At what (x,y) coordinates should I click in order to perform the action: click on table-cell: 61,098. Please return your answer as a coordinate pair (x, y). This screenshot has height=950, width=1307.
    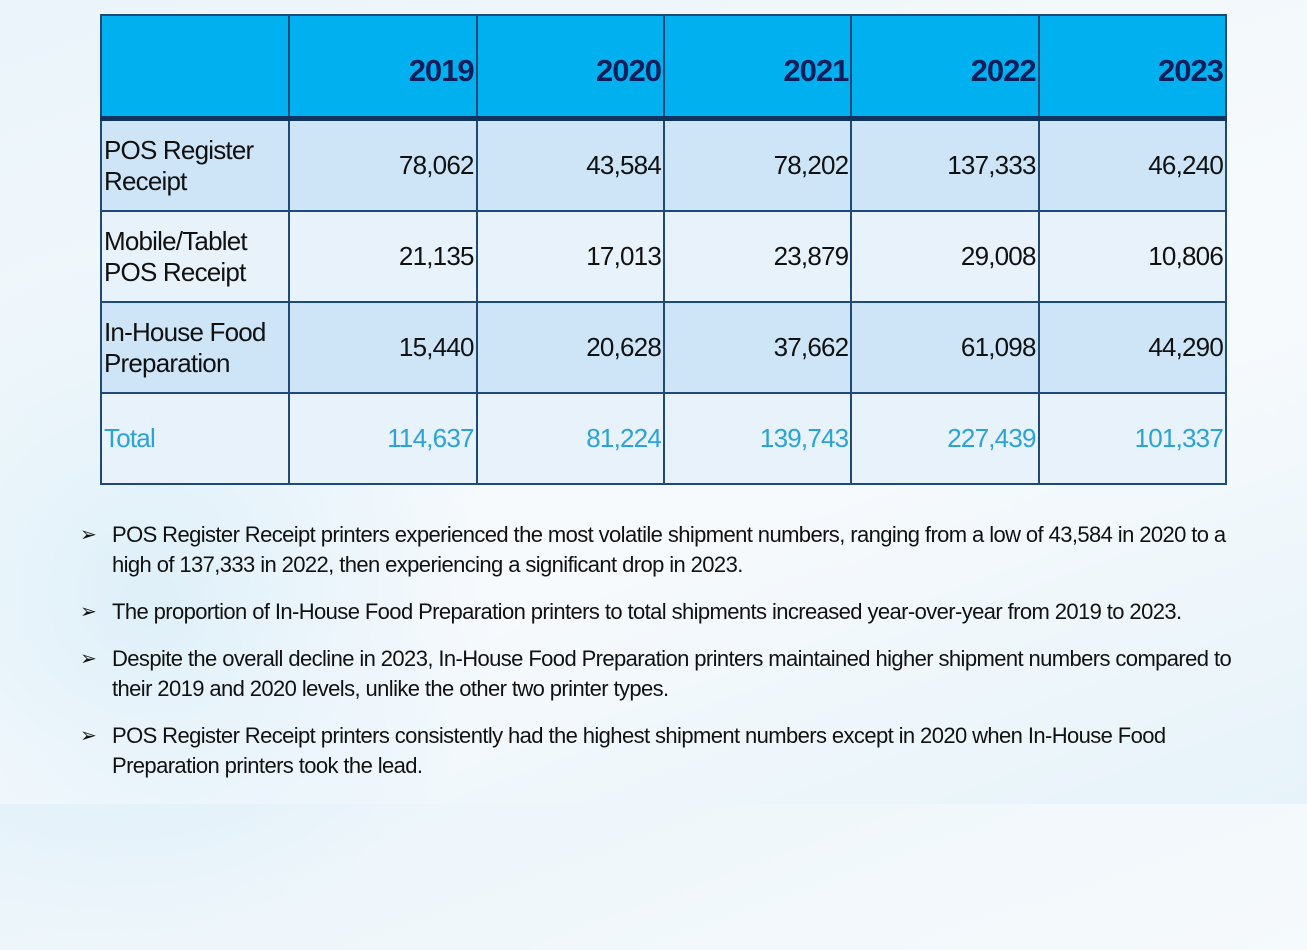
    Looking at the image, I should click on (945, 347).